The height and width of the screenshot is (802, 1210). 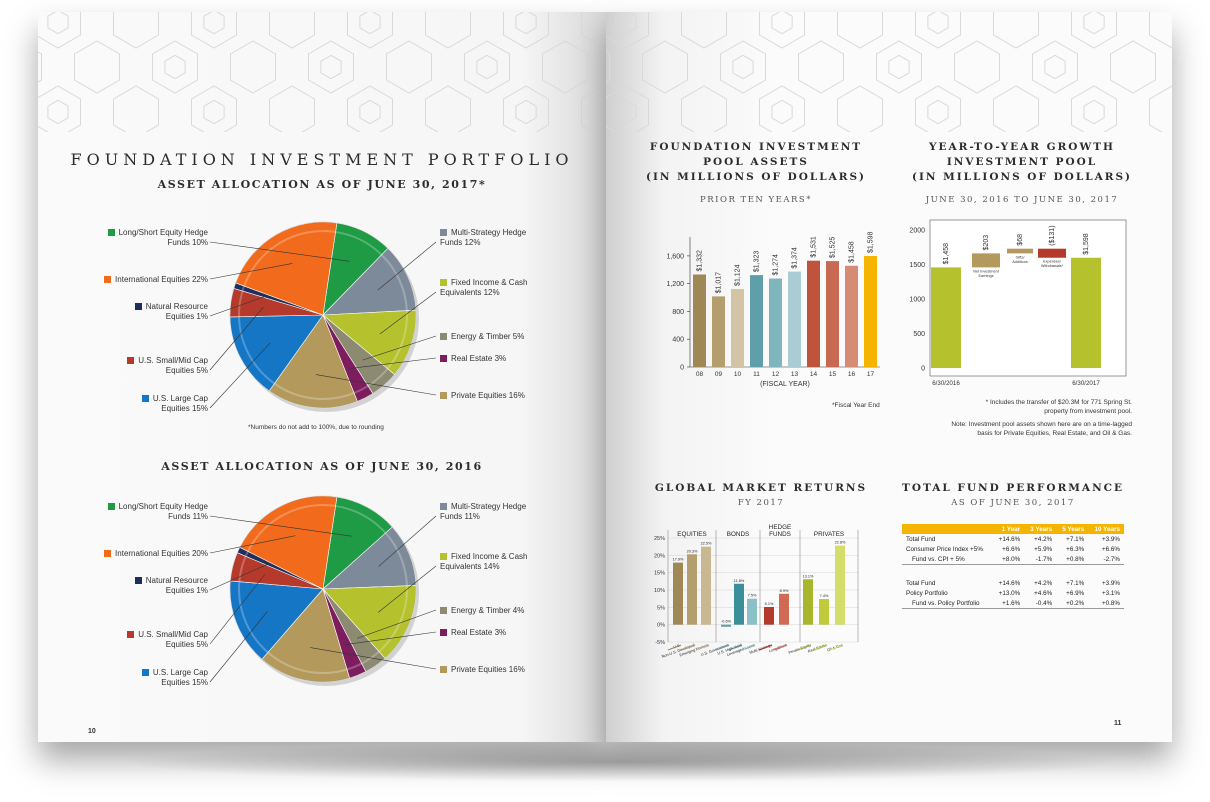 I want to click on x-tick-label: Additions, so click(x=1020, y=262).